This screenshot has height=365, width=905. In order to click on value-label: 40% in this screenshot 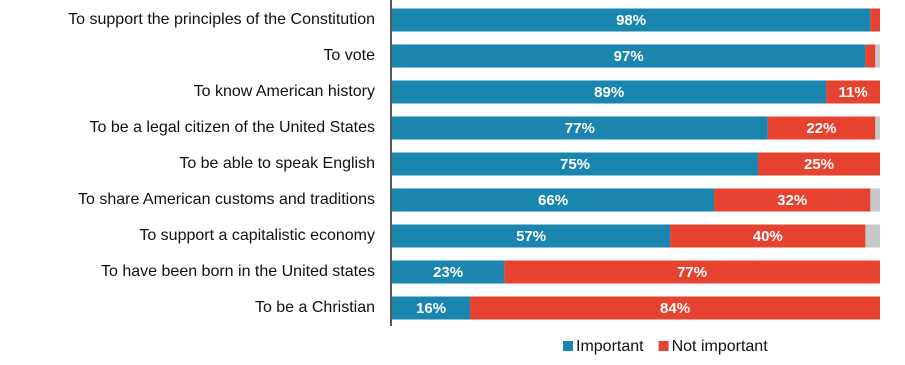, I will do `click(768, 236)`.